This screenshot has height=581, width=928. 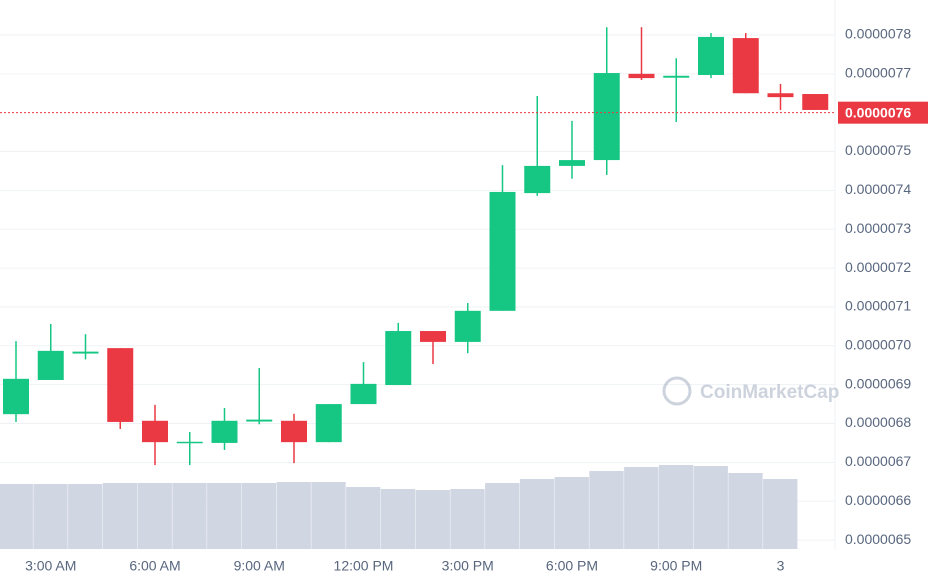 I want to click on watermark-text: CoinMarketCap, so click(x=769, y=392).